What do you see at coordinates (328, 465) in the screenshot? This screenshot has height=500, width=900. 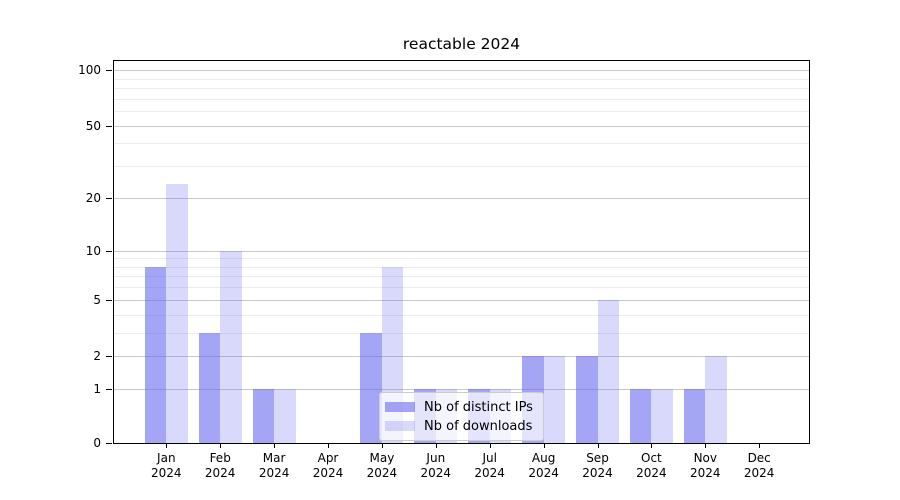 I see `x-tick-label-apr: Apr 2024` at bounding box center [328, 465].